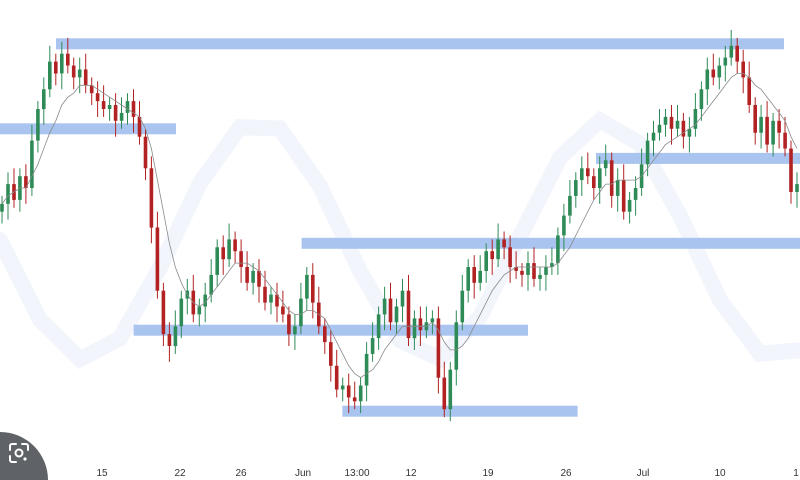 This screenshot has width=800, height=480. What do you see at coordinates (24, 456) in the screenshot?
I see `google-lens-button` at bounding box center [24, 456].